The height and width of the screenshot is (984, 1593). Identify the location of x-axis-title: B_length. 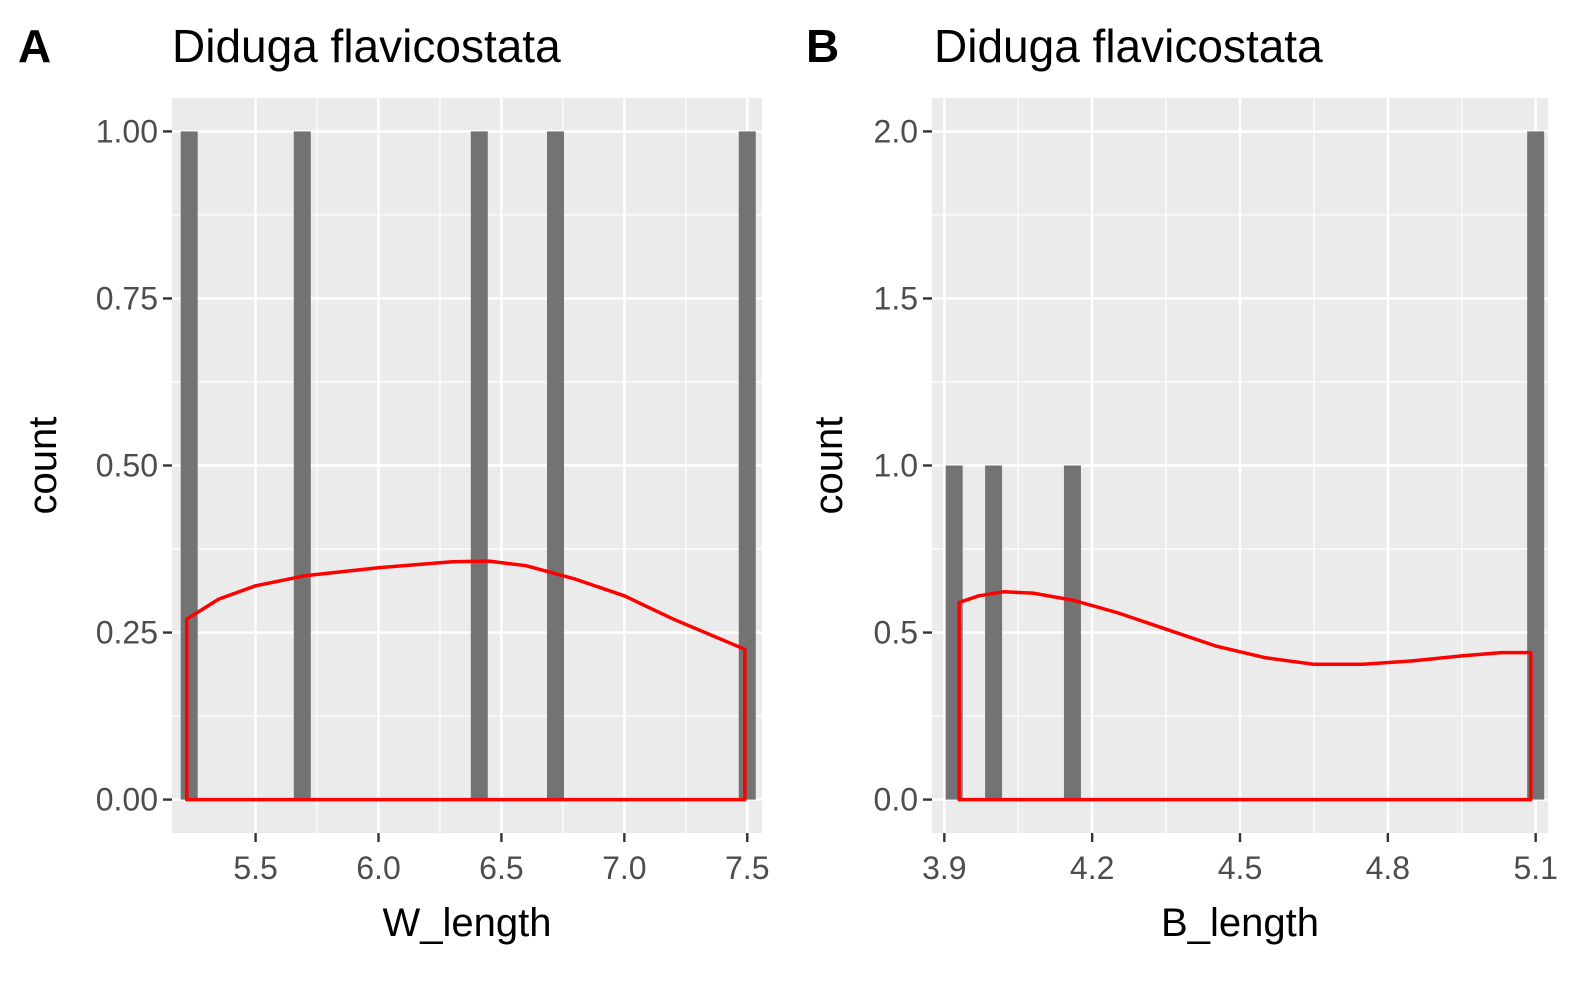
(1240, 923).